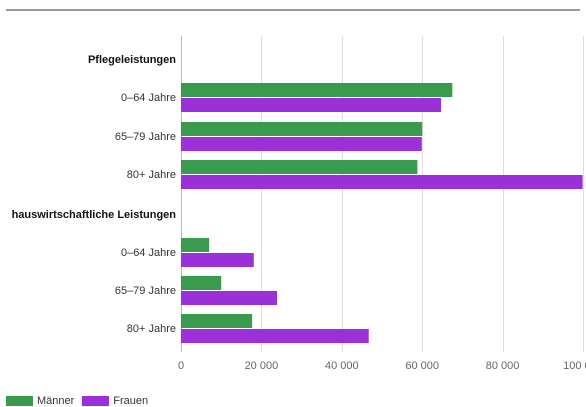 The image size is (586, 407). What do you see at coordinates (56, 401) in the screenshot?
I see `legend-label-maenner: Männer` at bounding box center [56, 401].